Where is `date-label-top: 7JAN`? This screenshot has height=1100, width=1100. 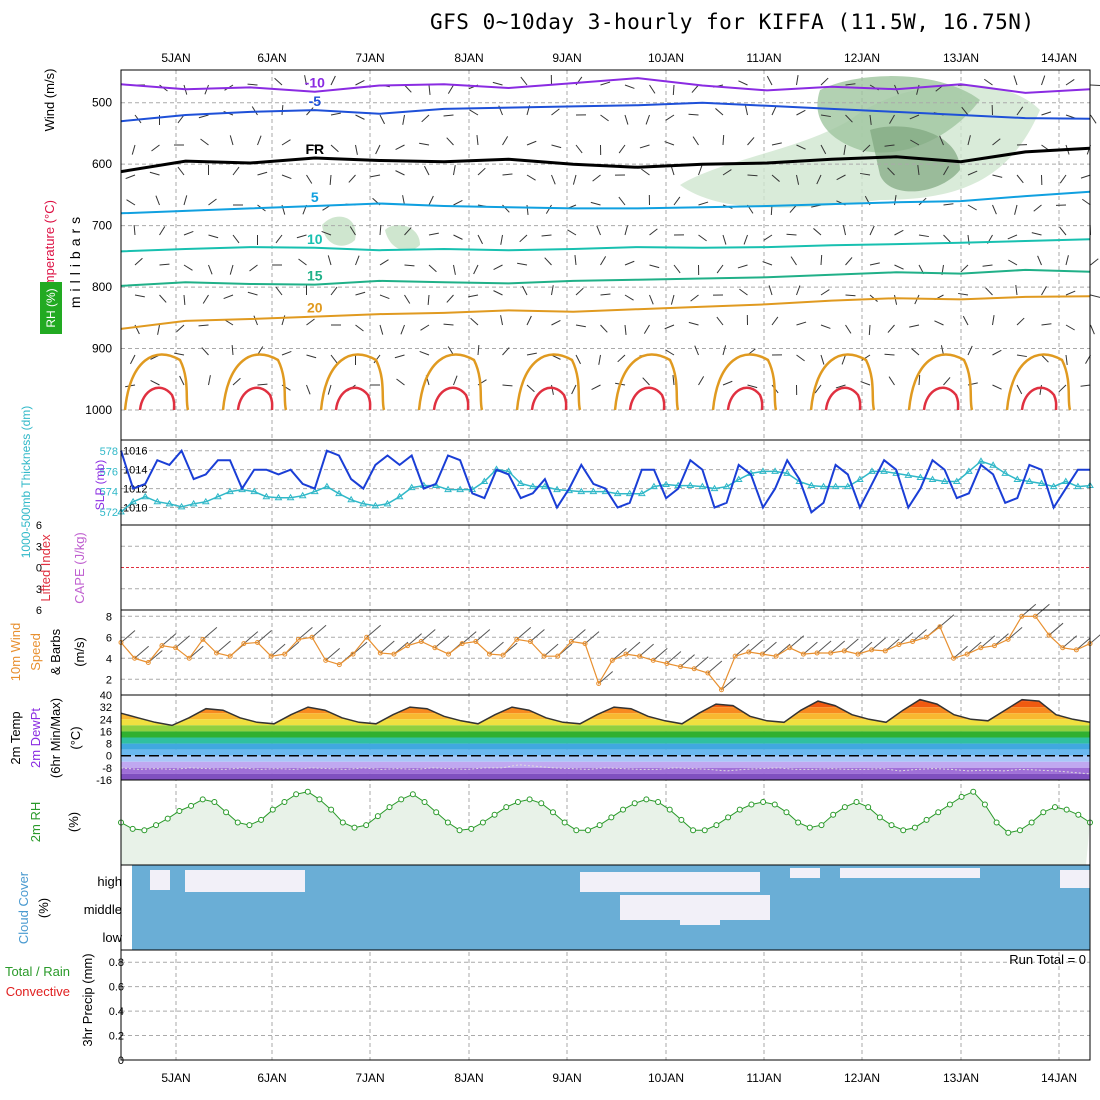
date-label-top: 7JAN is located at coordinates (369, 58).